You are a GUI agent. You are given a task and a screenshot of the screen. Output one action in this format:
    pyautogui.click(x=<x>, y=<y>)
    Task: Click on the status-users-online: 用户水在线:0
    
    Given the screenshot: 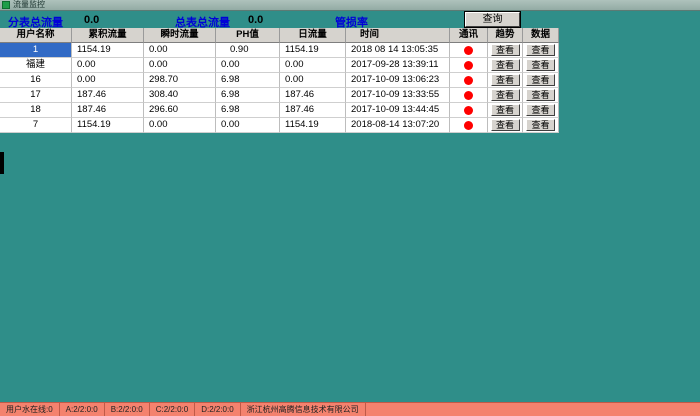 What is the action you would take?
    pyautogui.click(x=30, y=409)
    